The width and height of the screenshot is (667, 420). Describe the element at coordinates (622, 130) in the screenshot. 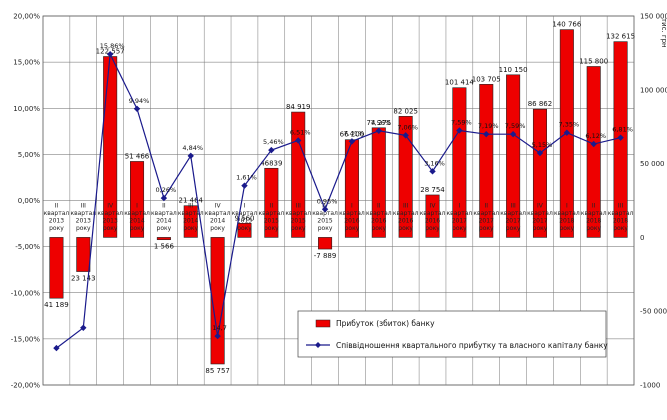

I see `ratio-point-label: 6,81%` at that location.